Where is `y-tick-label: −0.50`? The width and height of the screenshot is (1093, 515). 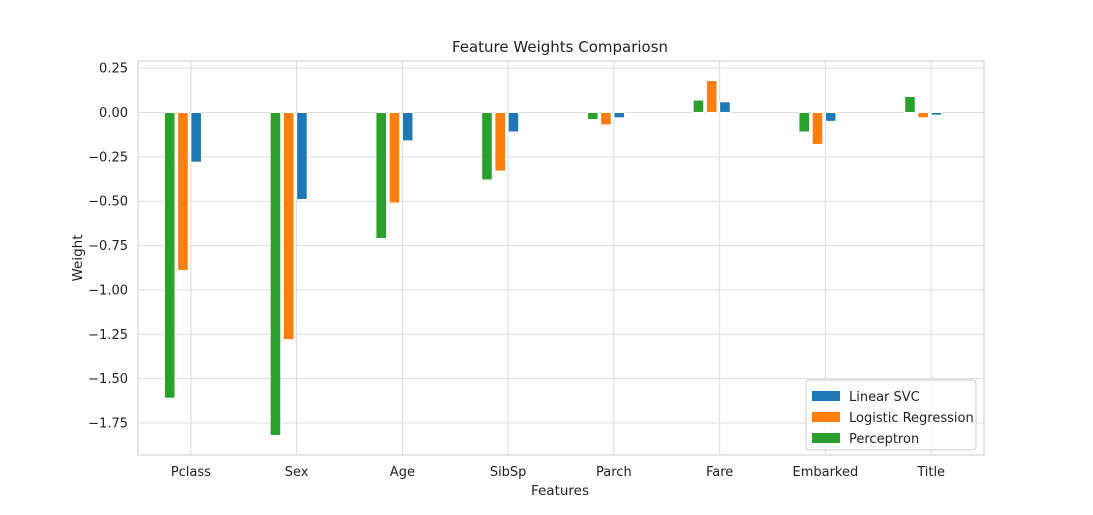 y-tick-label: −0.50 is located at coordinates (108, 202).